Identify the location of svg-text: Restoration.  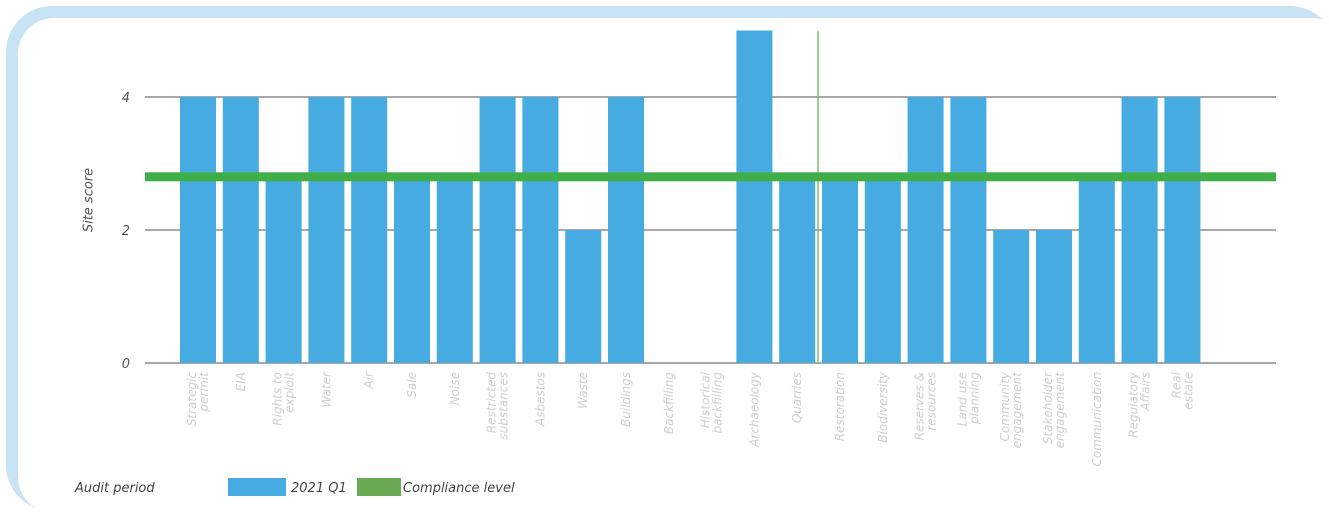
(840, 406).